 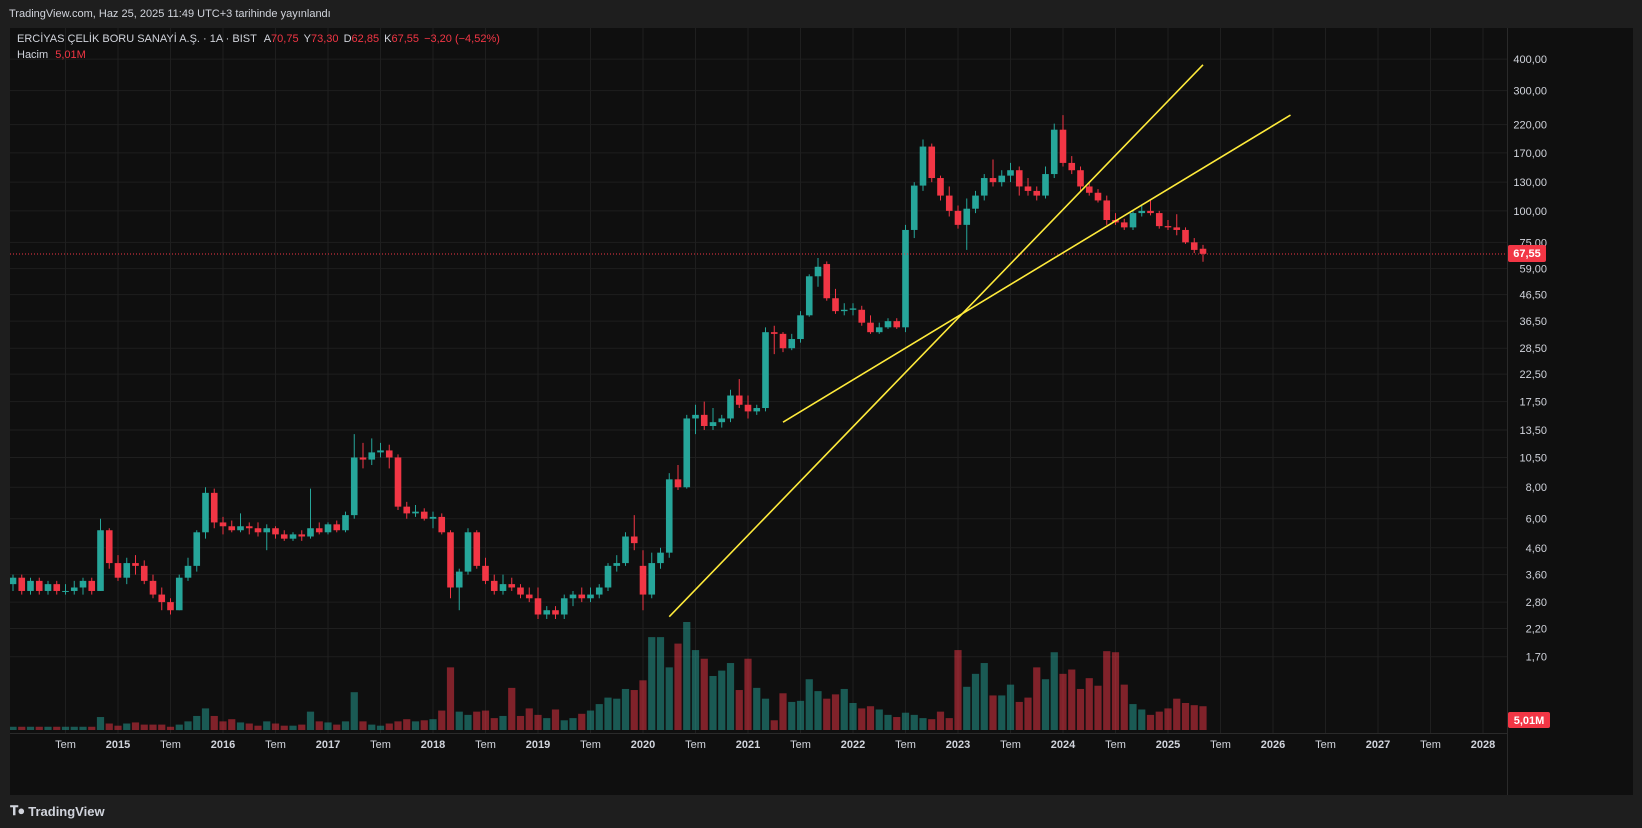 I want to click on volume-legend: Hacim 5,01M, so click(x=51, y=55).